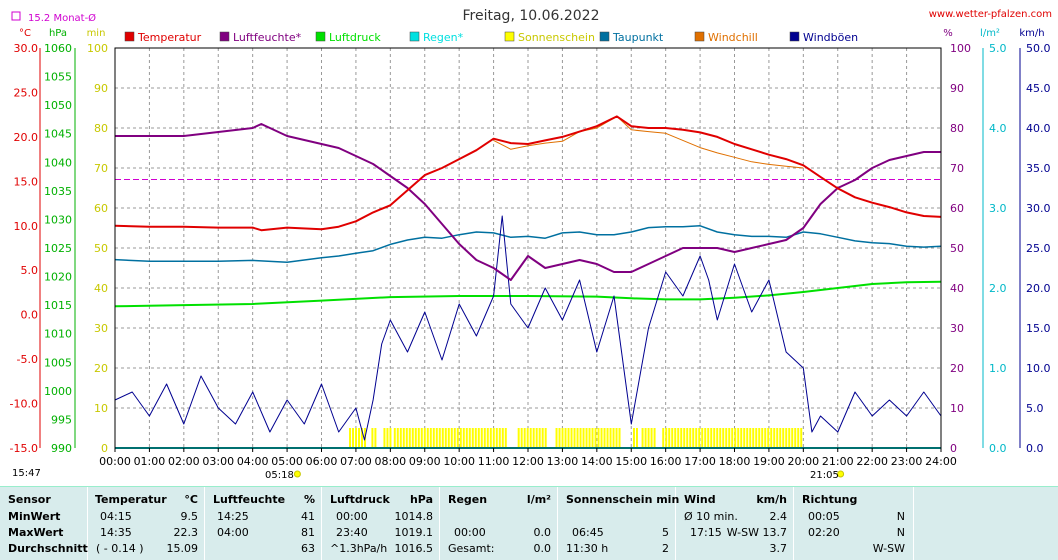  What do you see at coordinates (957, 168) in the screenshot?
I see `humidity-tick-label: 70` at bounding box center [957, 168].